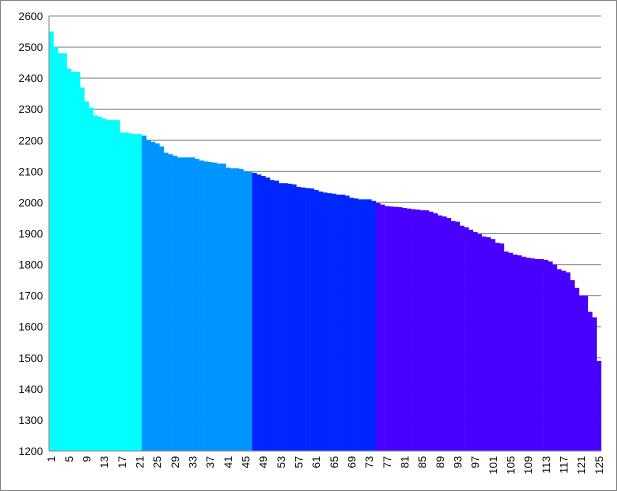 The image size is (617, 491). Describe the element at coordinates (352, 462) in the screenshot. I see `x-tick-label: 69` at that location.